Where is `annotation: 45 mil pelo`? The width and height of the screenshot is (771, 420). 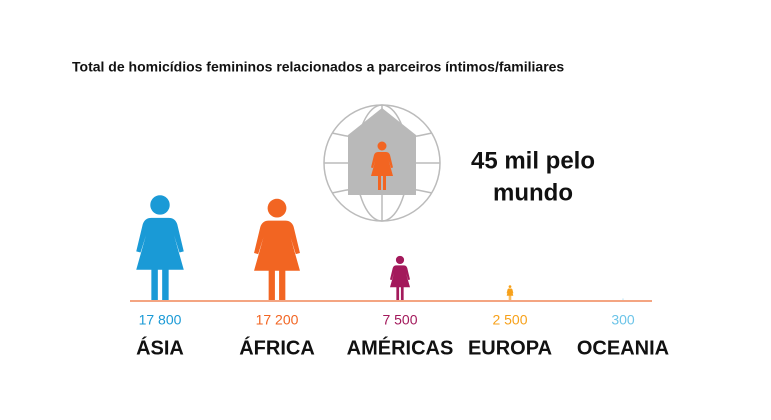 annotation: 45 mil pelo is located at coordinates (533, 160).